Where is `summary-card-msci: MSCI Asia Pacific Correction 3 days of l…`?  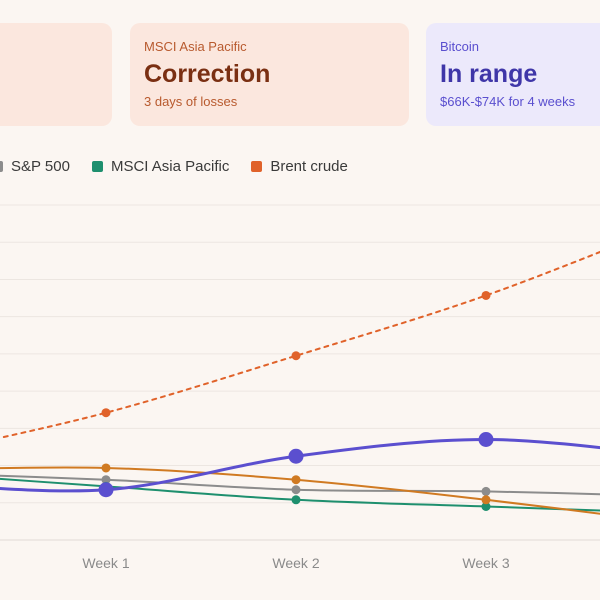
summary-card-msci: MSCI Asia Pacific Correction 3 days of l… is located at coordinates (269, 74).